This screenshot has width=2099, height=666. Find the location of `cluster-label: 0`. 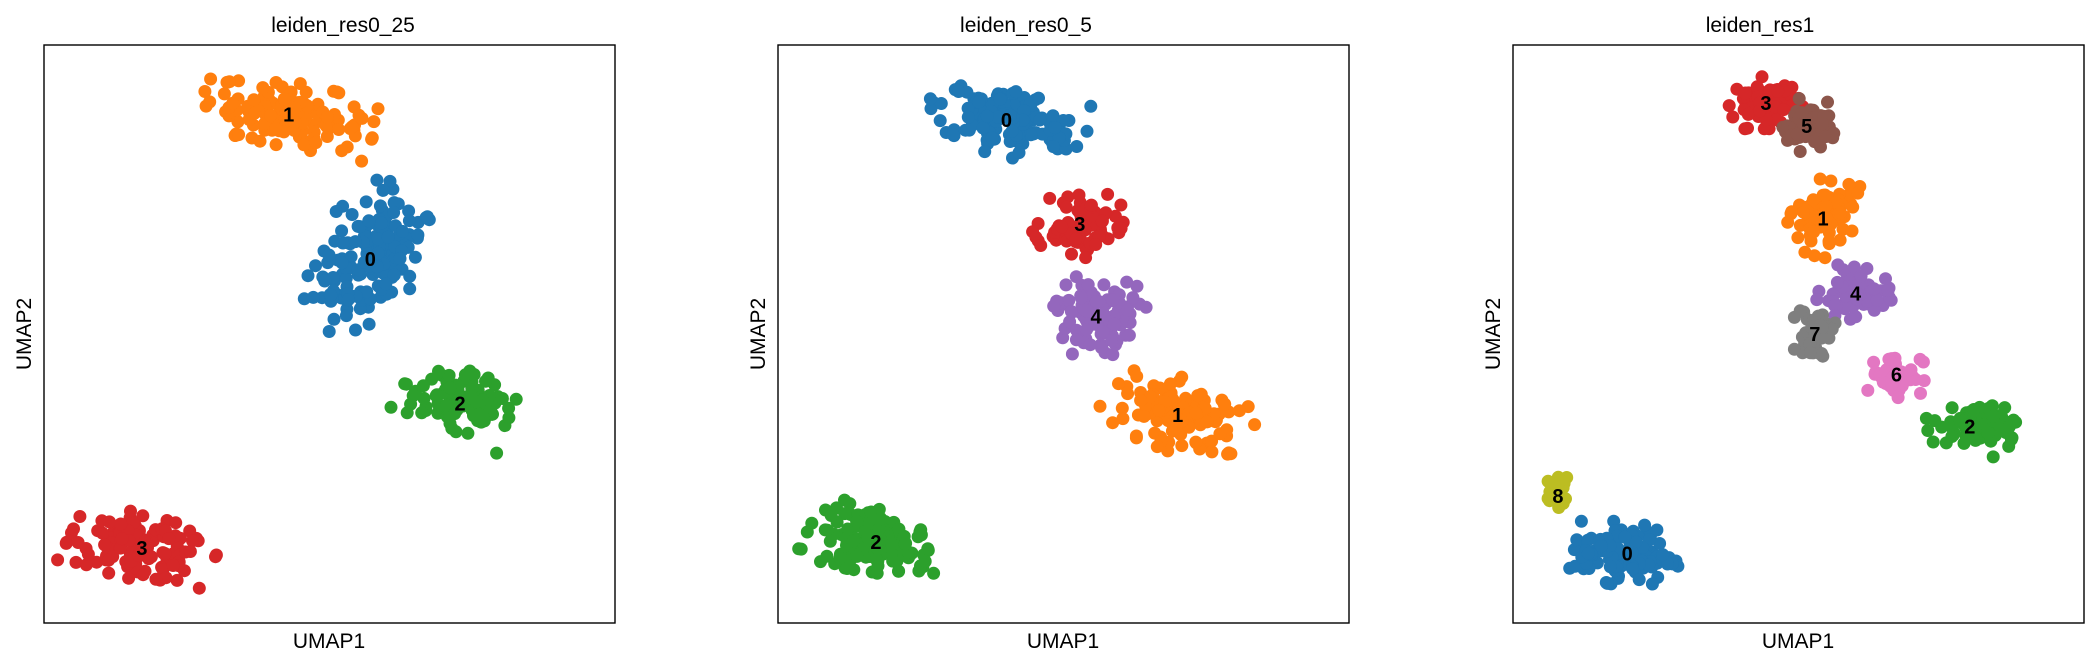

cluster-label: 0 is located at coordinates (1006, 121).